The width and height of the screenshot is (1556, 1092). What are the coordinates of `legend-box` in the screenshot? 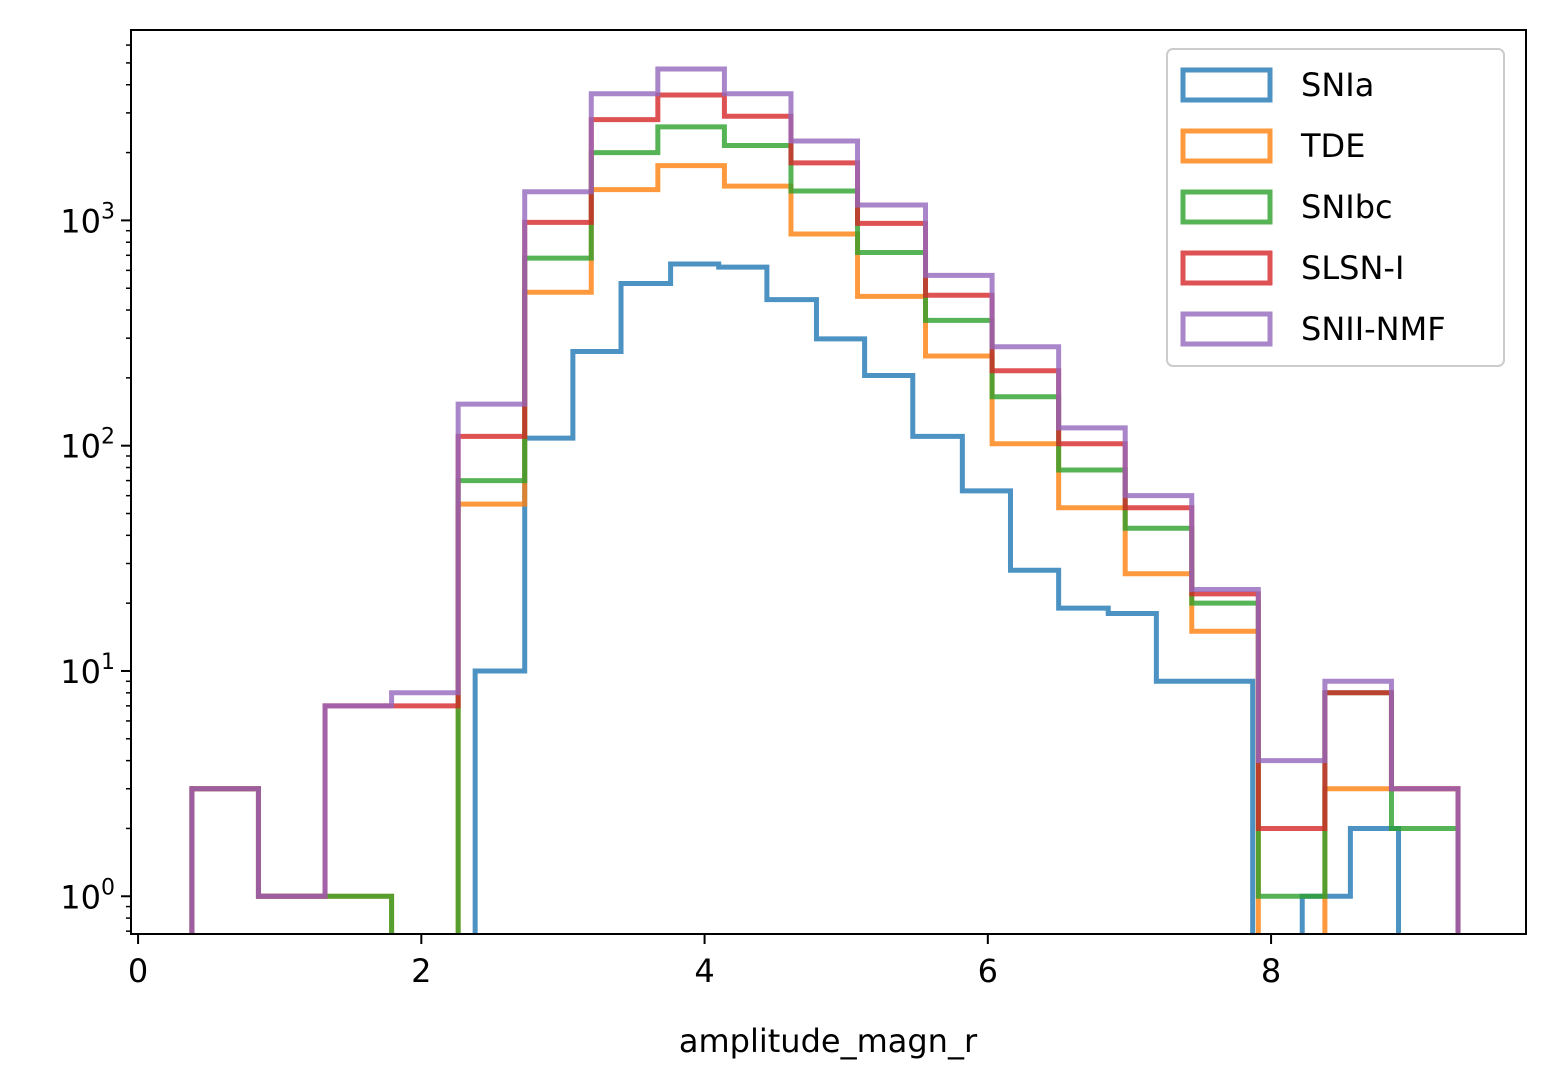 It's located at (1335, 207).